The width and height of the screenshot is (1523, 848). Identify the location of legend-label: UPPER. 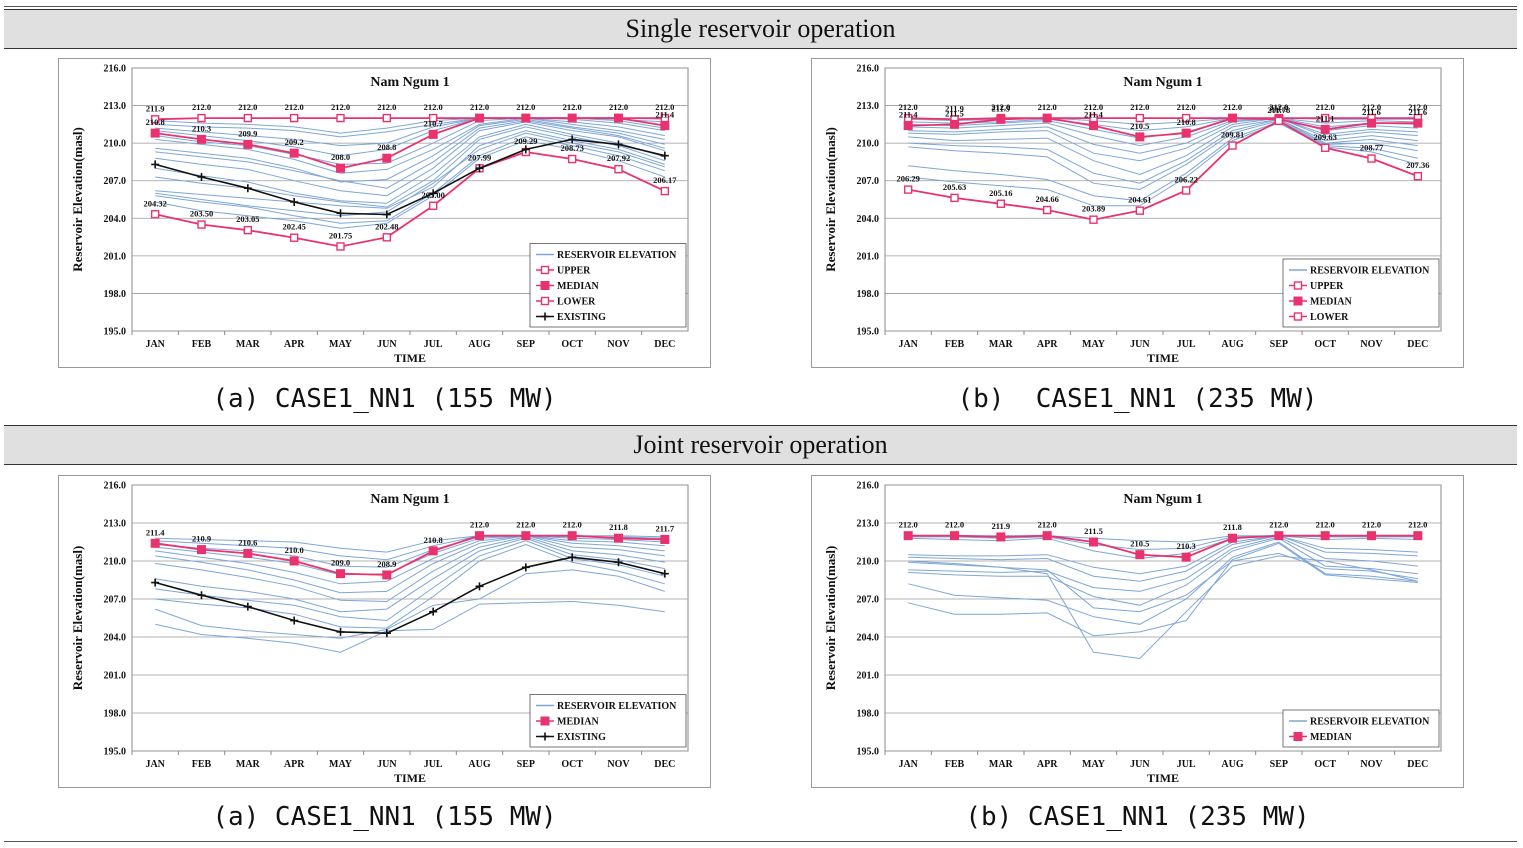
(1327, 286).